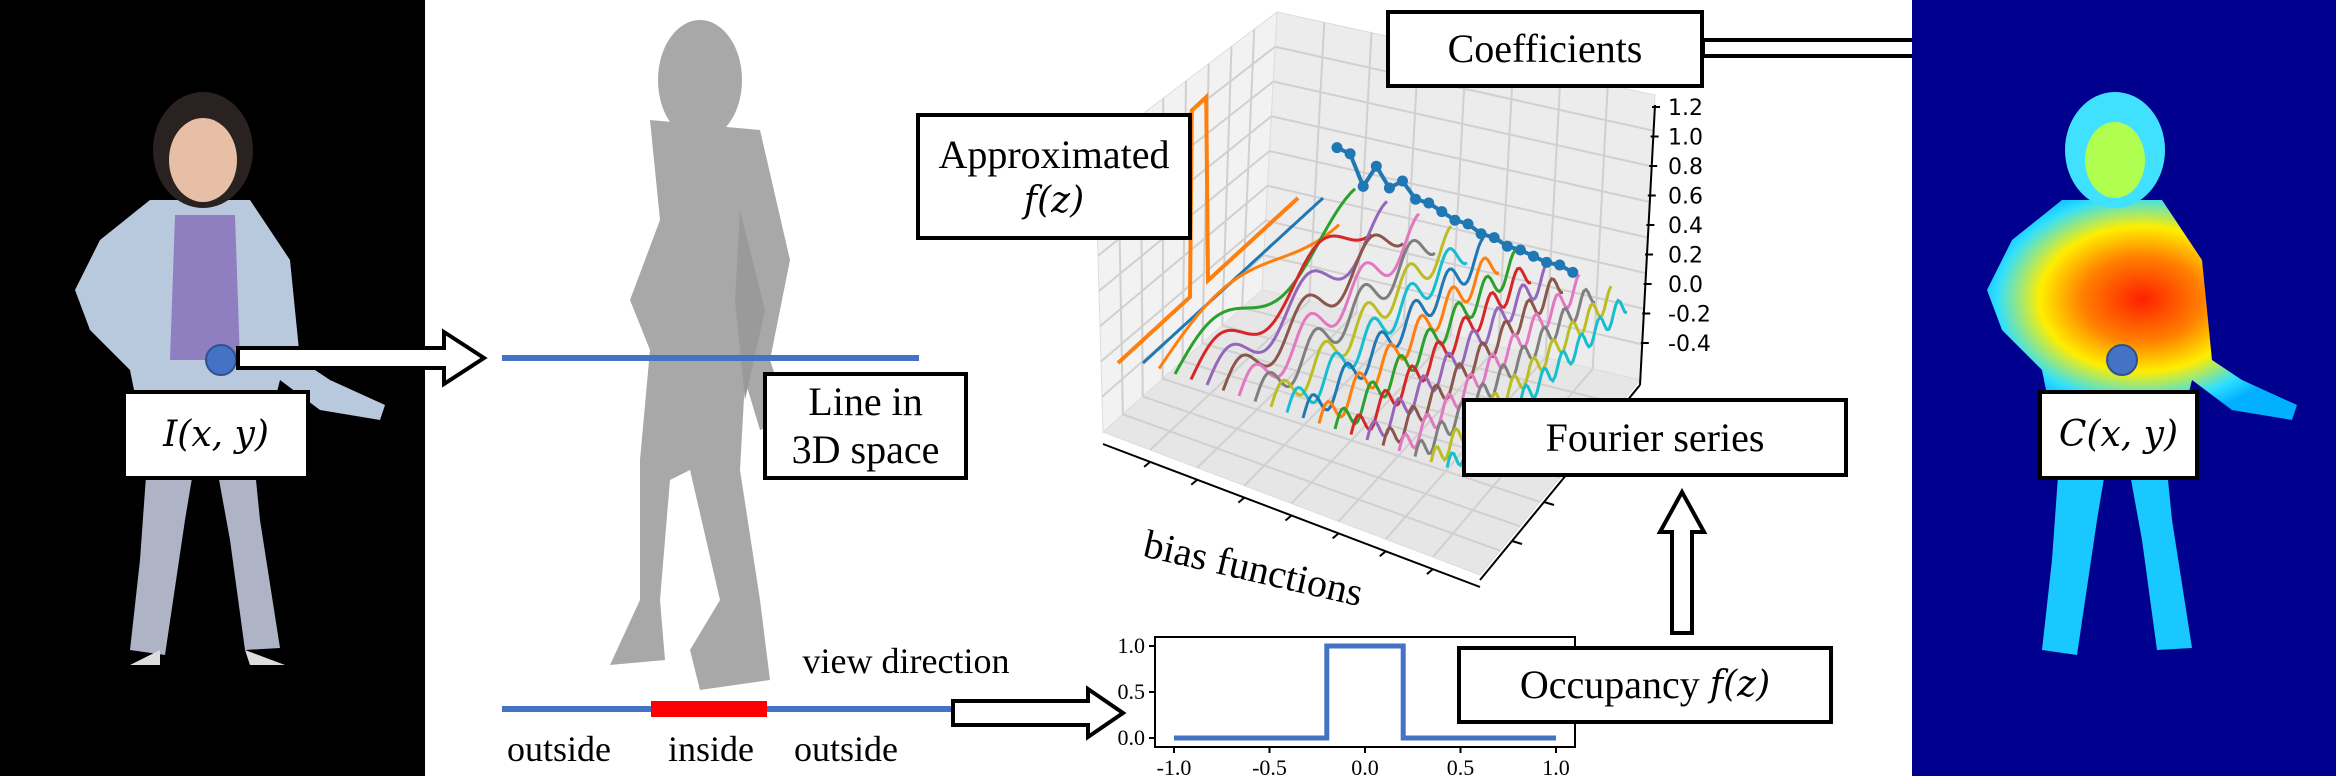  What do you see at coordinates (865, 401) in the screenshot?
I see `line-label-line1: Line in` at bounding box center [865, 401].